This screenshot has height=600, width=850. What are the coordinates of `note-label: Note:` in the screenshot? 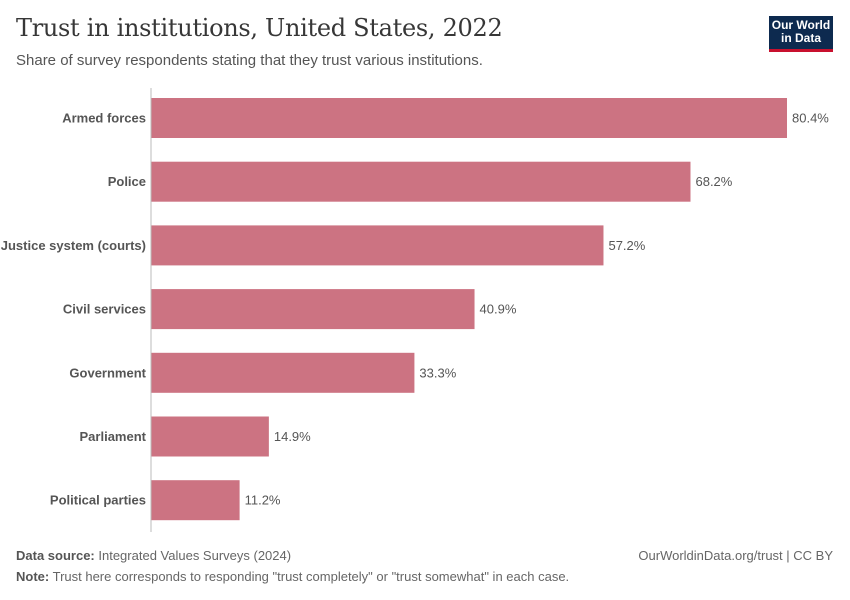 It's located at (33, 576).